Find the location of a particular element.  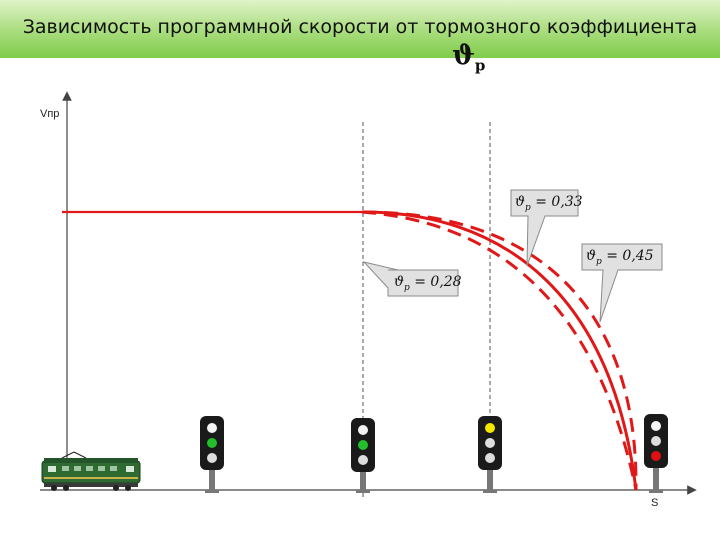

signal-4-lamp-mid is located at coordinates (656, 441).